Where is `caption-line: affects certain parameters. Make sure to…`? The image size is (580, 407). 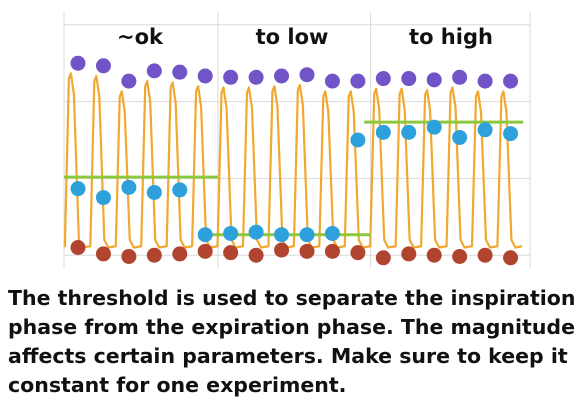
caption-line: affects certain parameters. Make sure to… is located at coordinates (288, 356).